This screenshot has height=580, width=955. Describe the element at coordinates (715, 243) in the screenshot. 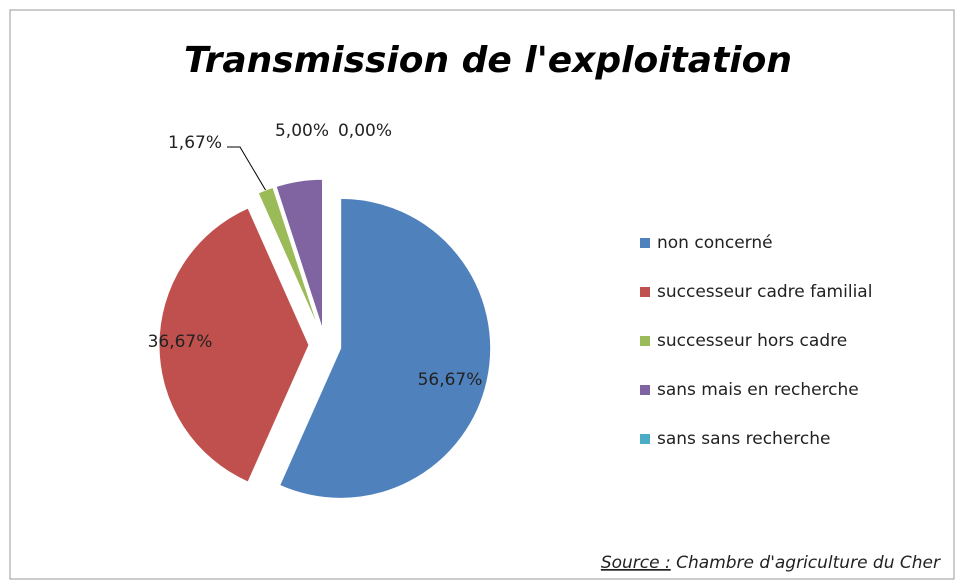

I see `legend-label: non concerné` at that location.